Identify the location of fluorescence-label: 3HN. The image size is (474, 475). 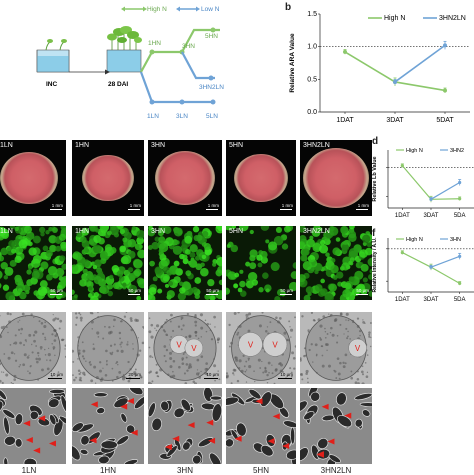
(158, 231).